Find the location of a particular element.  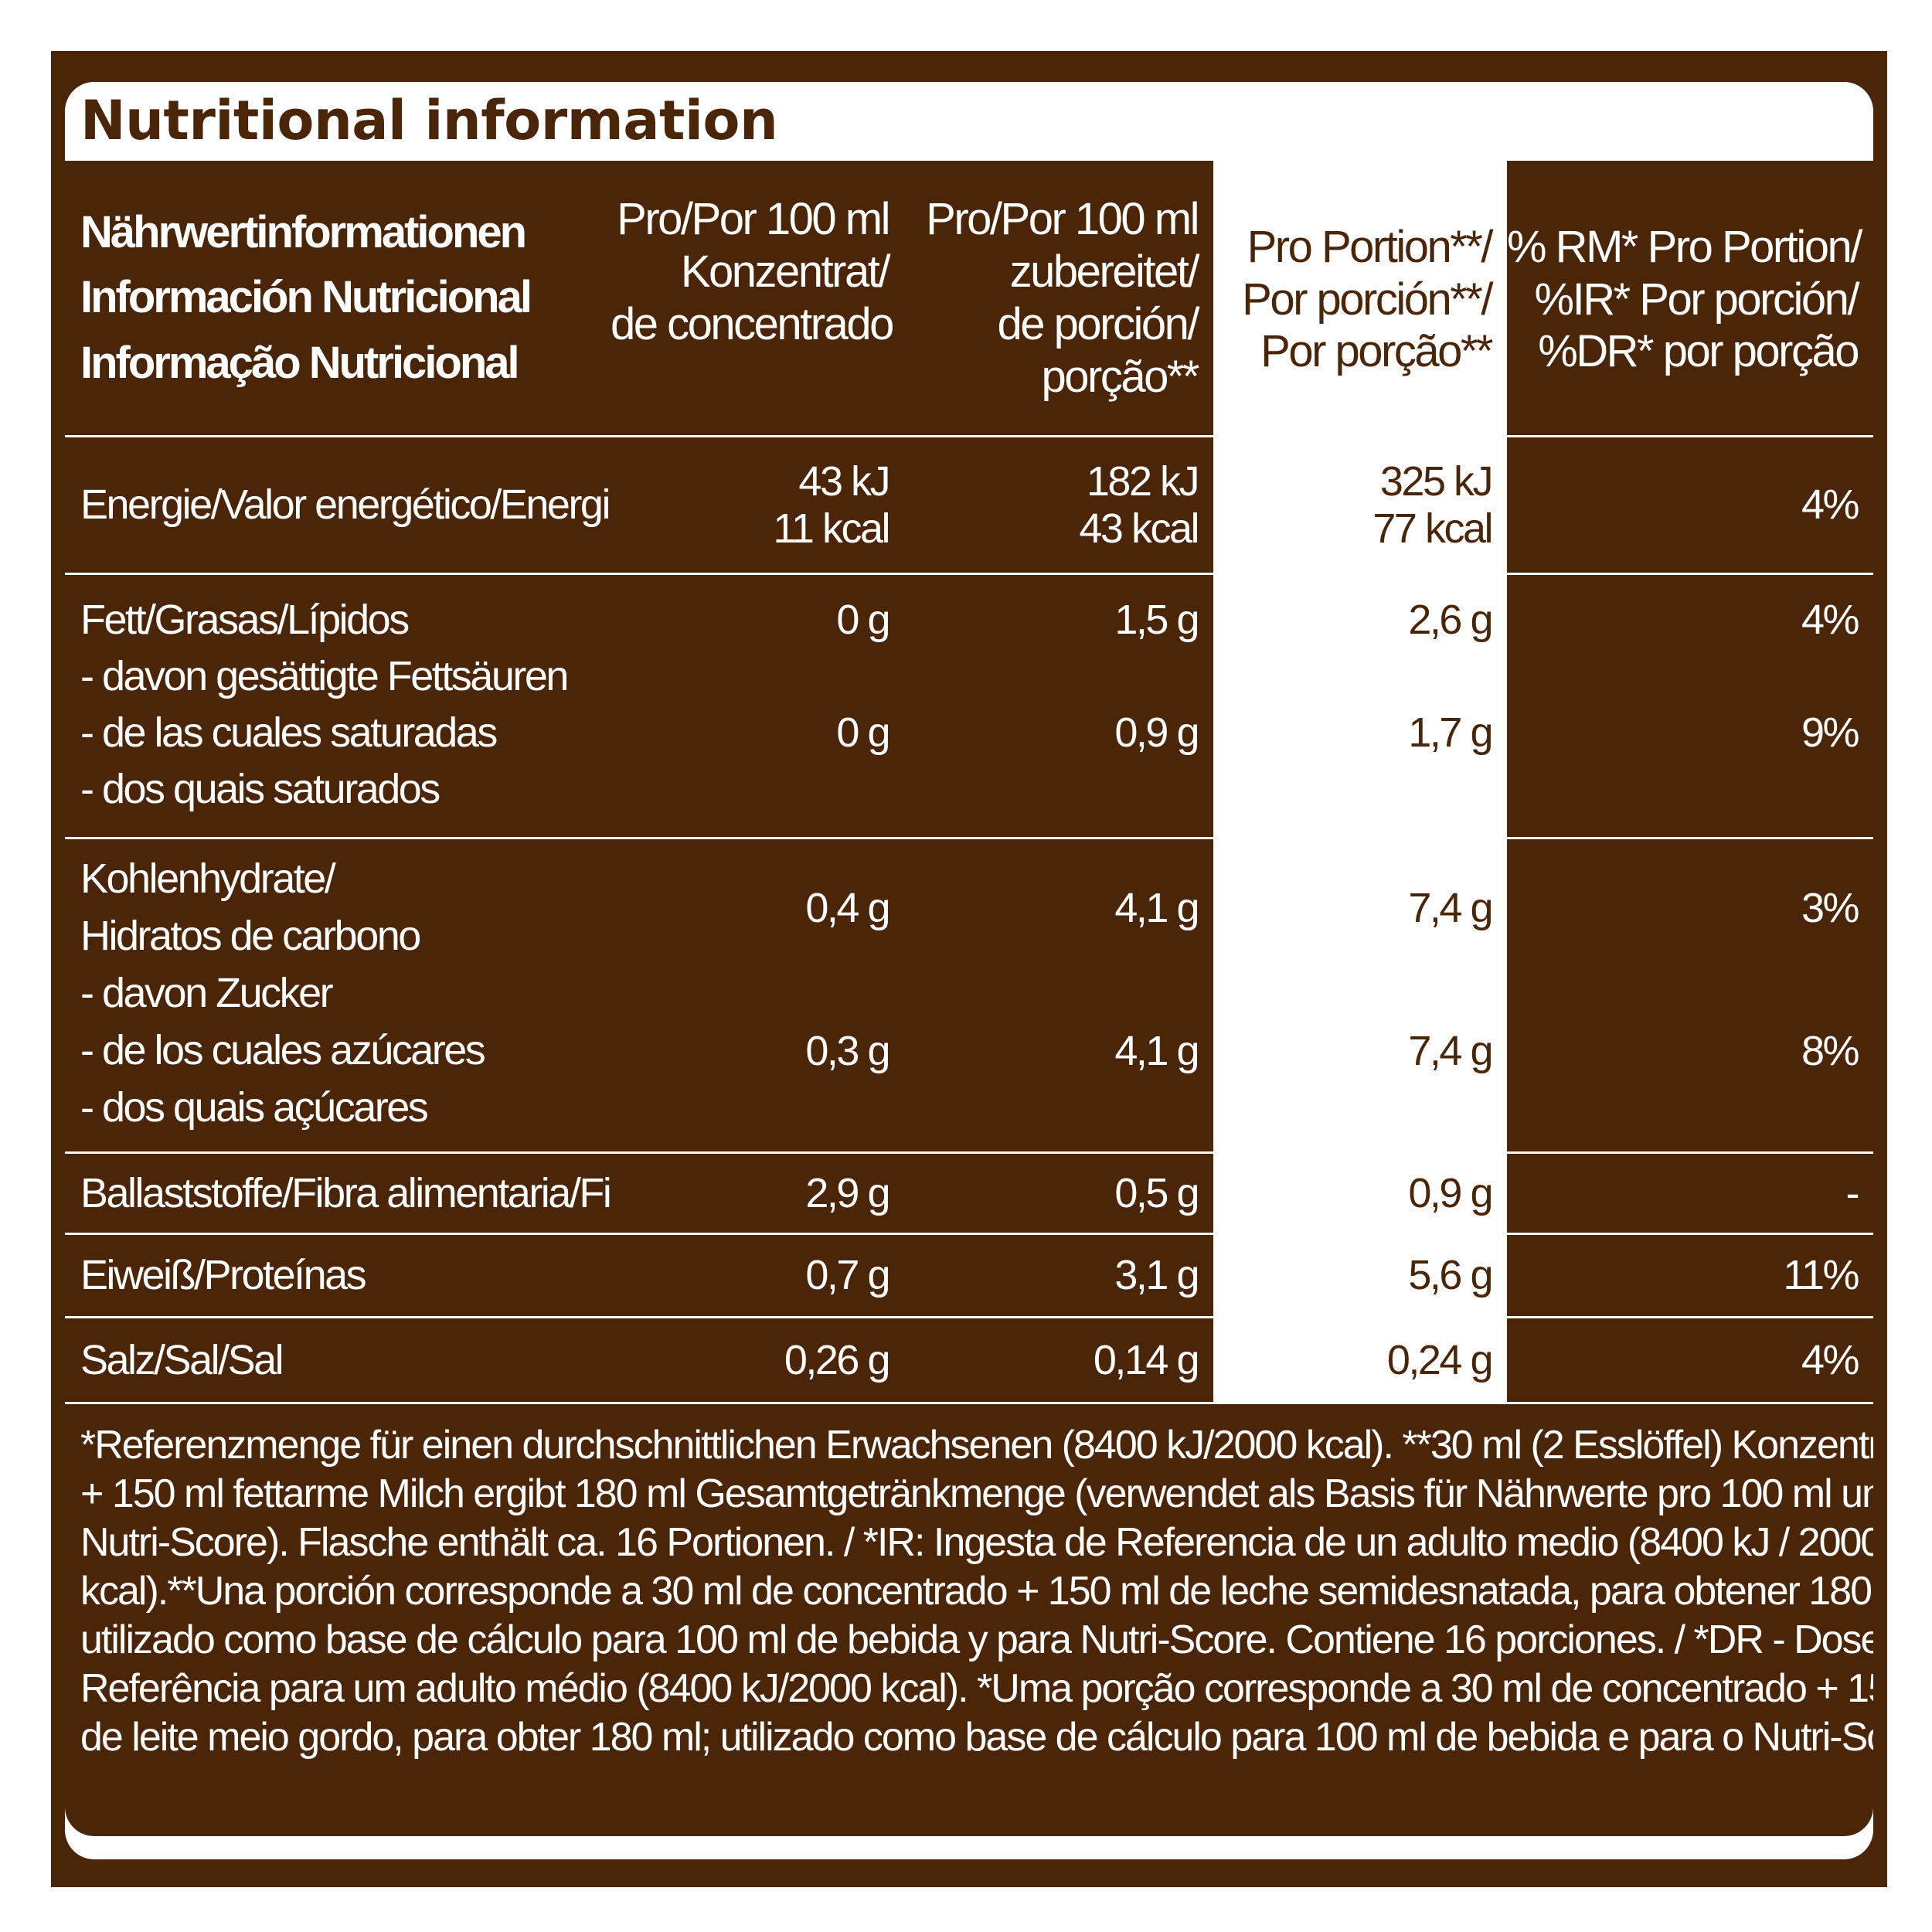

fibre-reference: - is located at coordinates (1690, 1193).